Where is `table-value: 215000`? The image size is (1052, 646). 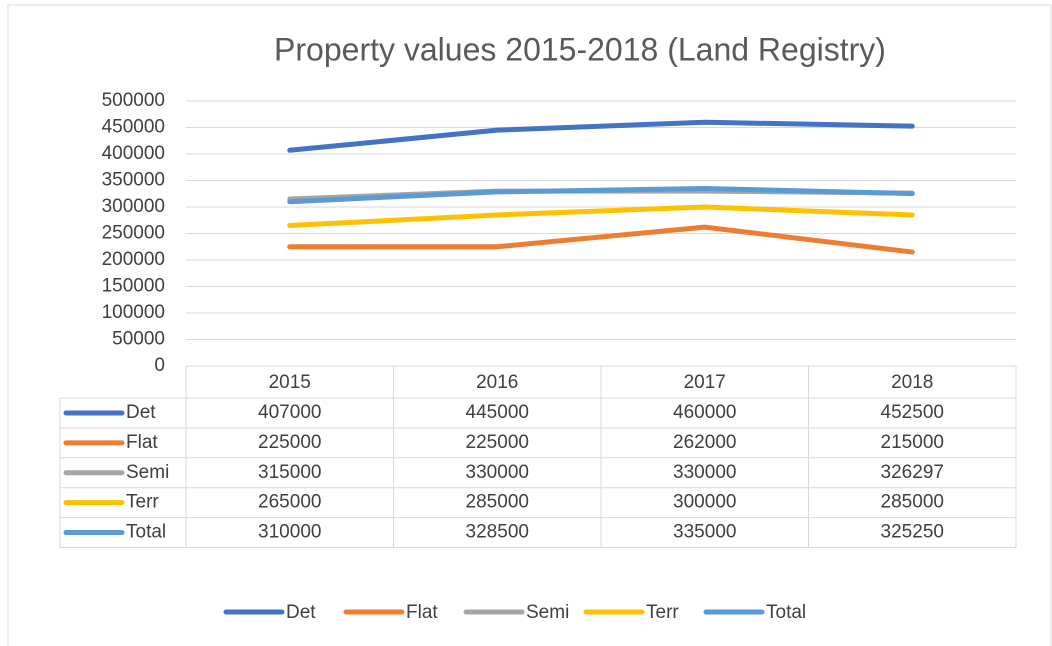
table-value: 215000 is located at coordinates (912, 442).